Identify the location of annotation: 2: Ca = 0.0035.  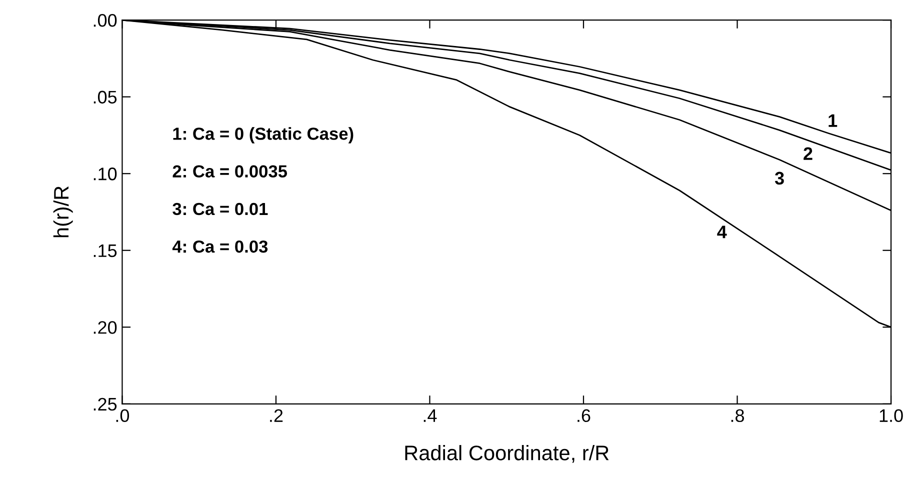
(230, 171).